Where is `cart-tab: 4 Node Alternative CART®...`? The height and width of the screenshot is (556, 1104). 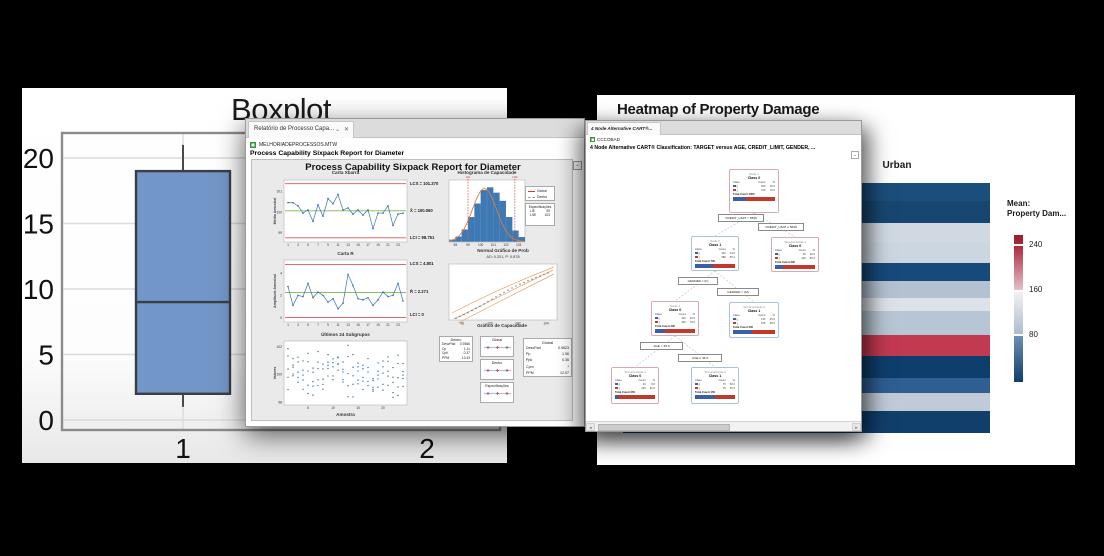
cart-tab: 4 Node Alternative CART®... is located at coordinates (624, 128).